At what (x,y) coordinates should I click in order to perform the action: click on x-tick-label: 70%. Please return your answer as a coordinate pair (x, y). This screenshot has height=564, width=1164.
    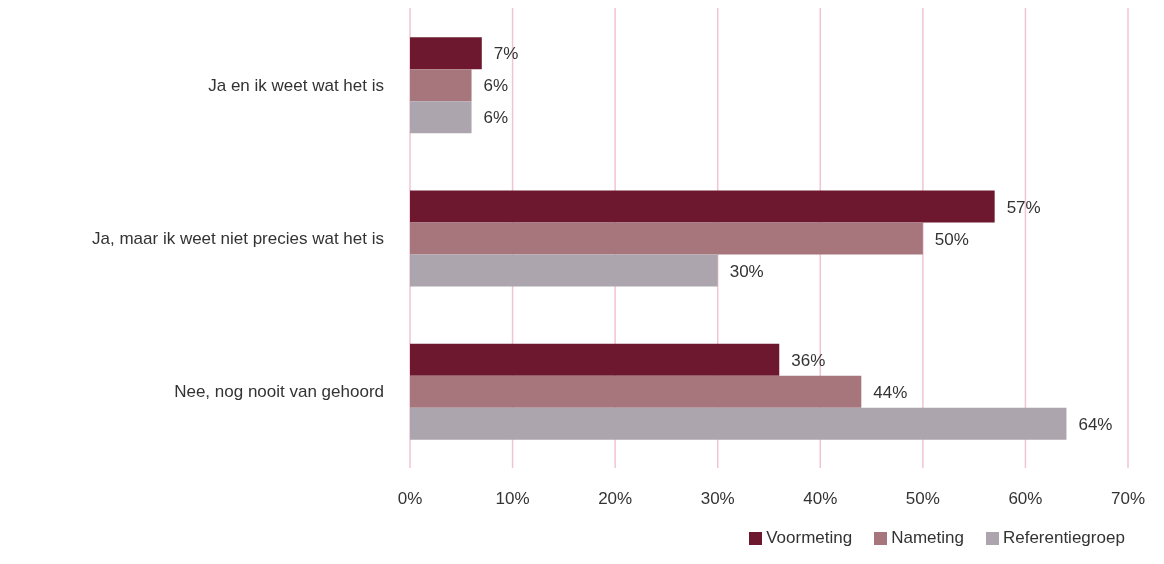
    Looking at the image, I should click on (1128, 499).